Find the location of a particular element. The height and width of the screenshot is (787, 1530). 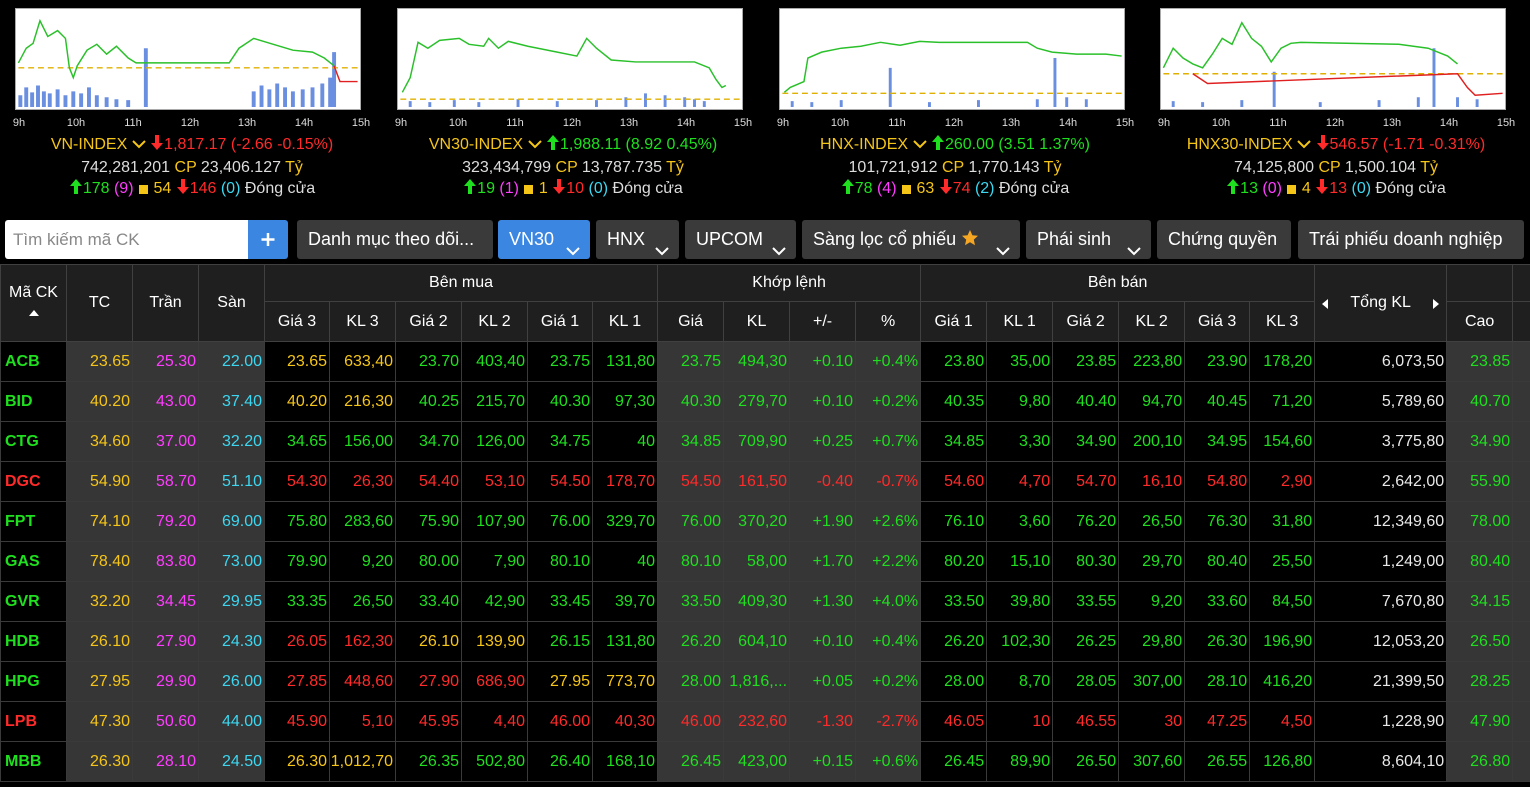

price-cell: 47.25 is located at coordinates (1217, 721).